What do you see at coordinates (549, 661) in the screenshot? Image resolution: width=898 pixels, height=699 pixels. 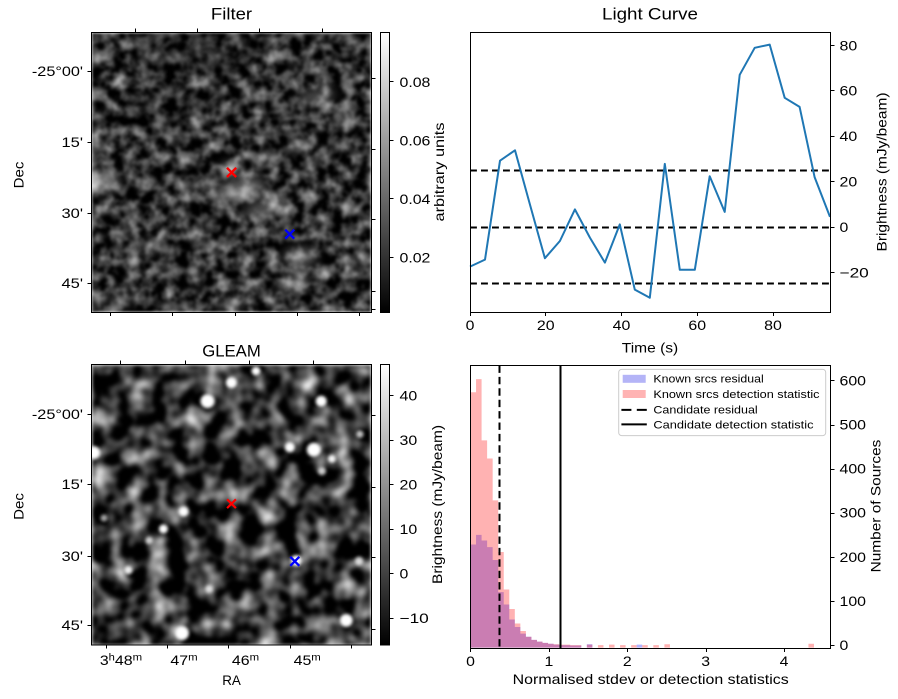 I see `svg-text: 1` at bounding box center [549, 661].